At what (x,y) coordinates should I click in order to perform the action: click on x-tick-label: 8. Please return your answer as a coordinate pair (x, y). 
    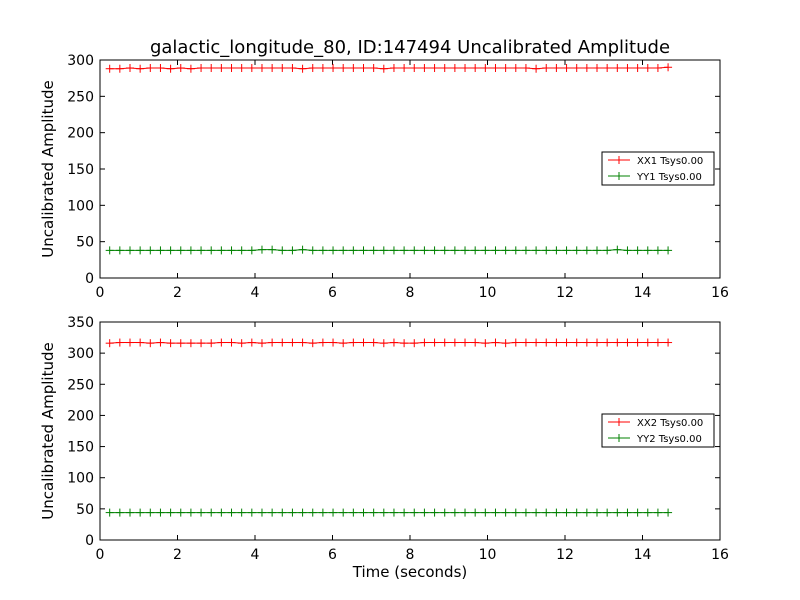
    Looking at the image, I should click on (410, 293).